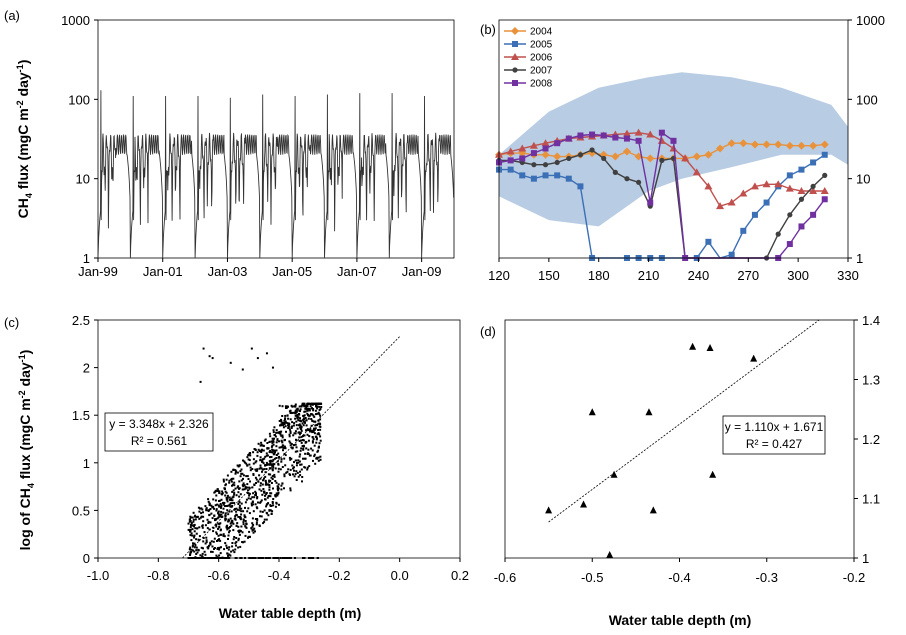  I want to click on b-xtick-label: 150, so click(549, 275).